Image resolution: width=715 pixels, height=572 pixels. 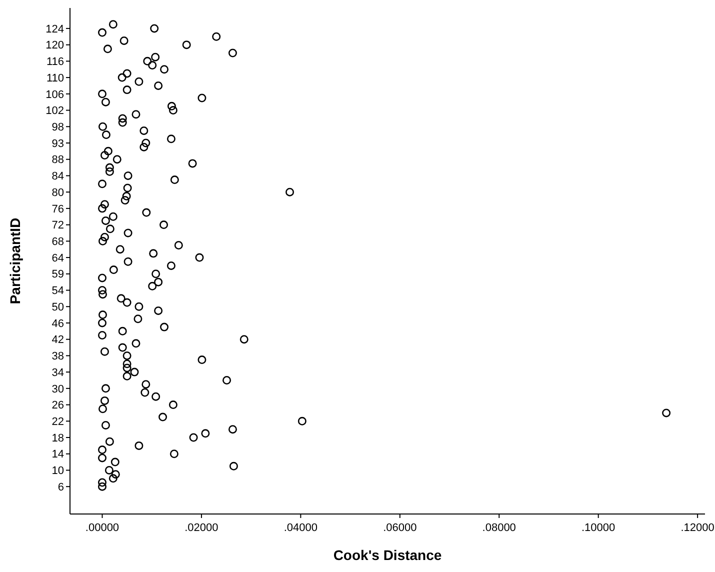 I want to click on y-tick-label: 54, so click(x=58, y=291).